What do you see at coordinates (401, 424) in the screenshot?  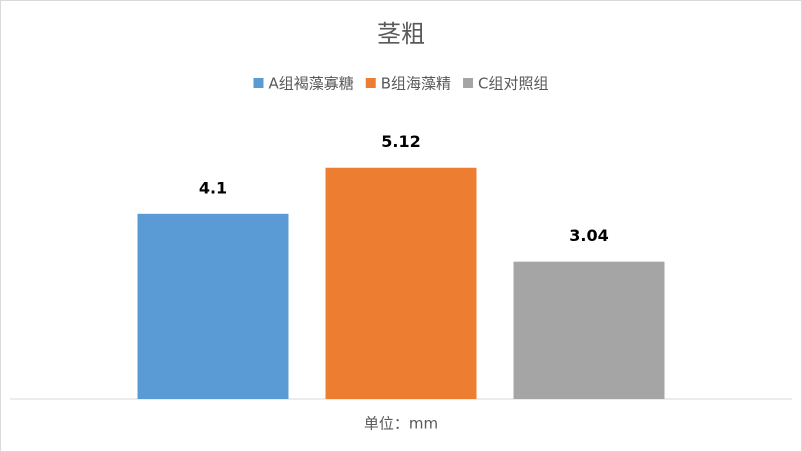 I see `x-axis-label: 单位：mm` at bounding box center [401, 424].